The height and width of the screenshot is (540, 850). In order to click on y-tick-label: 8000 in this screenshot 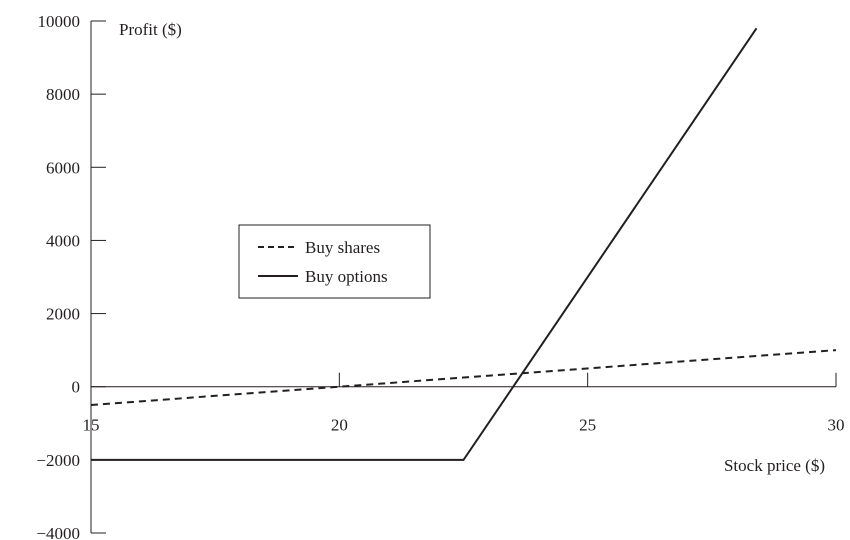, I will do `click(63, 94)`.